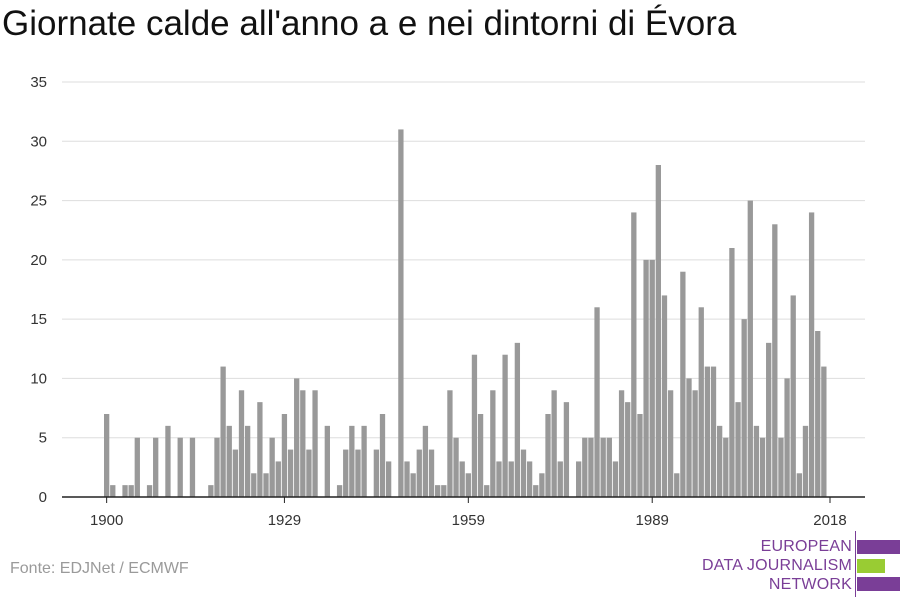 The width and height of the screenshot is (900, 600). I want to click on bar-1971, so click(542, 485).